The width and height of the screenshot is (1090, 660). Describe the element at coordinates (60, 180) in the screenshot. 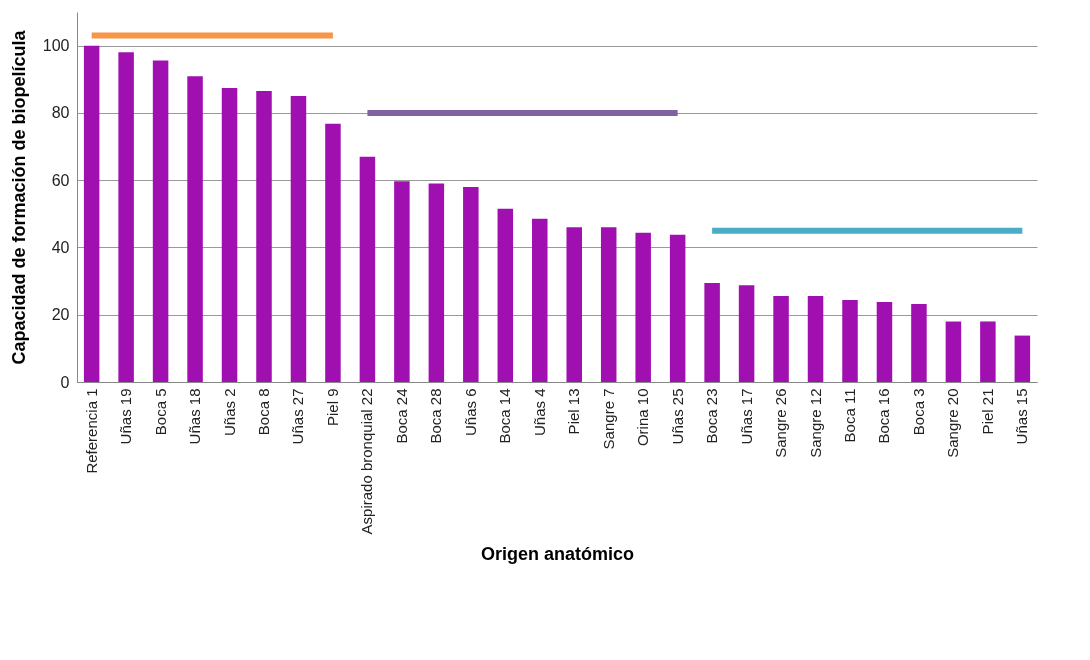

I see `y-tick-label: 60` at that location.